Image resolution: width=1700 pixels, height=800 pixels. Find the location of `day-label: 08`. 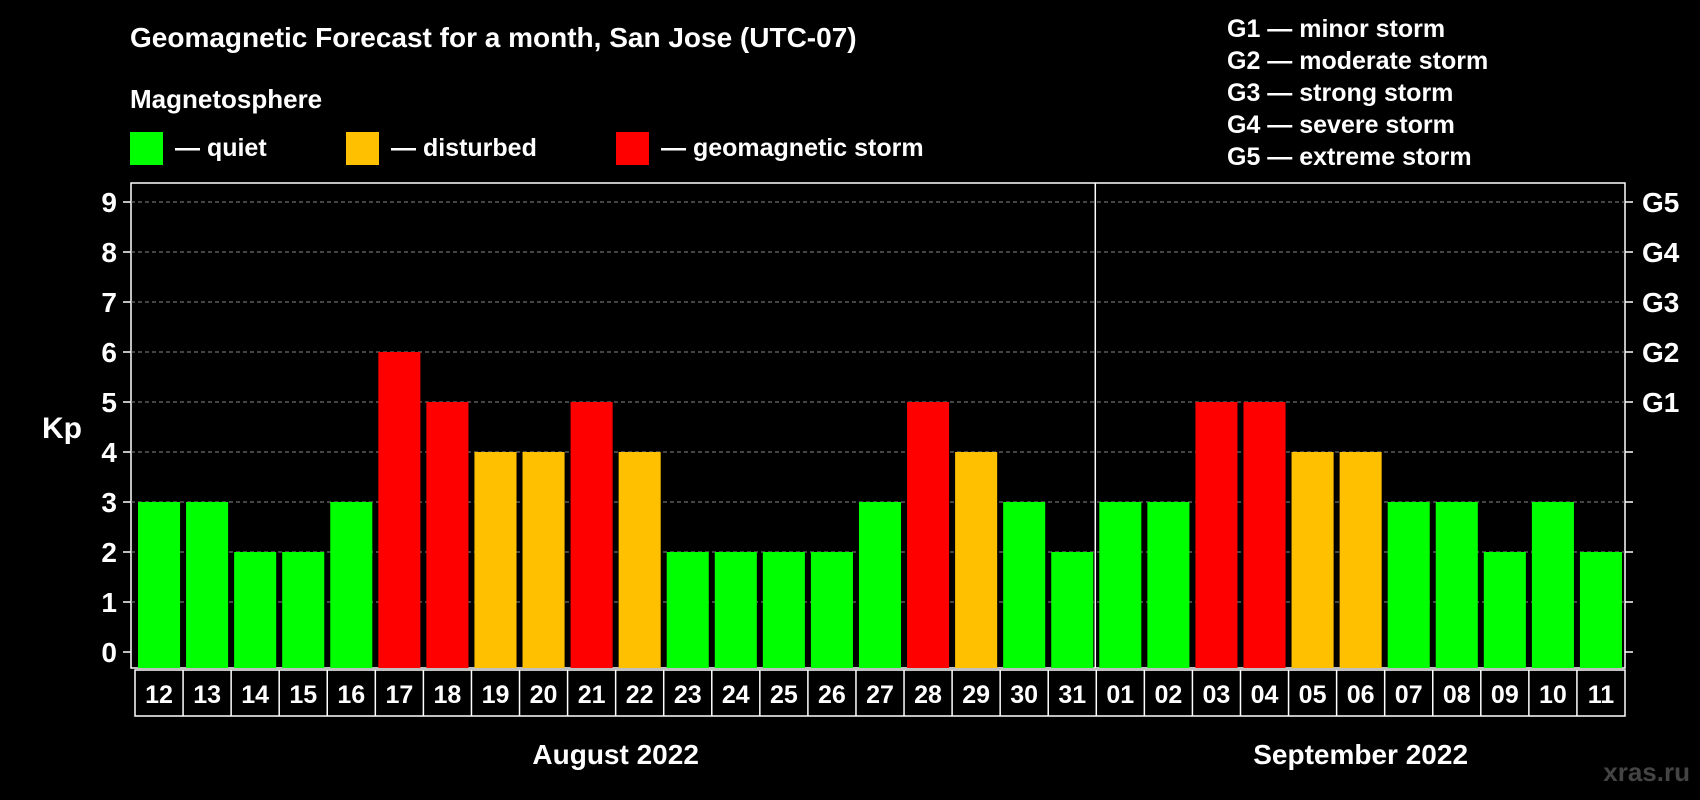

day-label: 08 is located at coordinates (1457, 695).